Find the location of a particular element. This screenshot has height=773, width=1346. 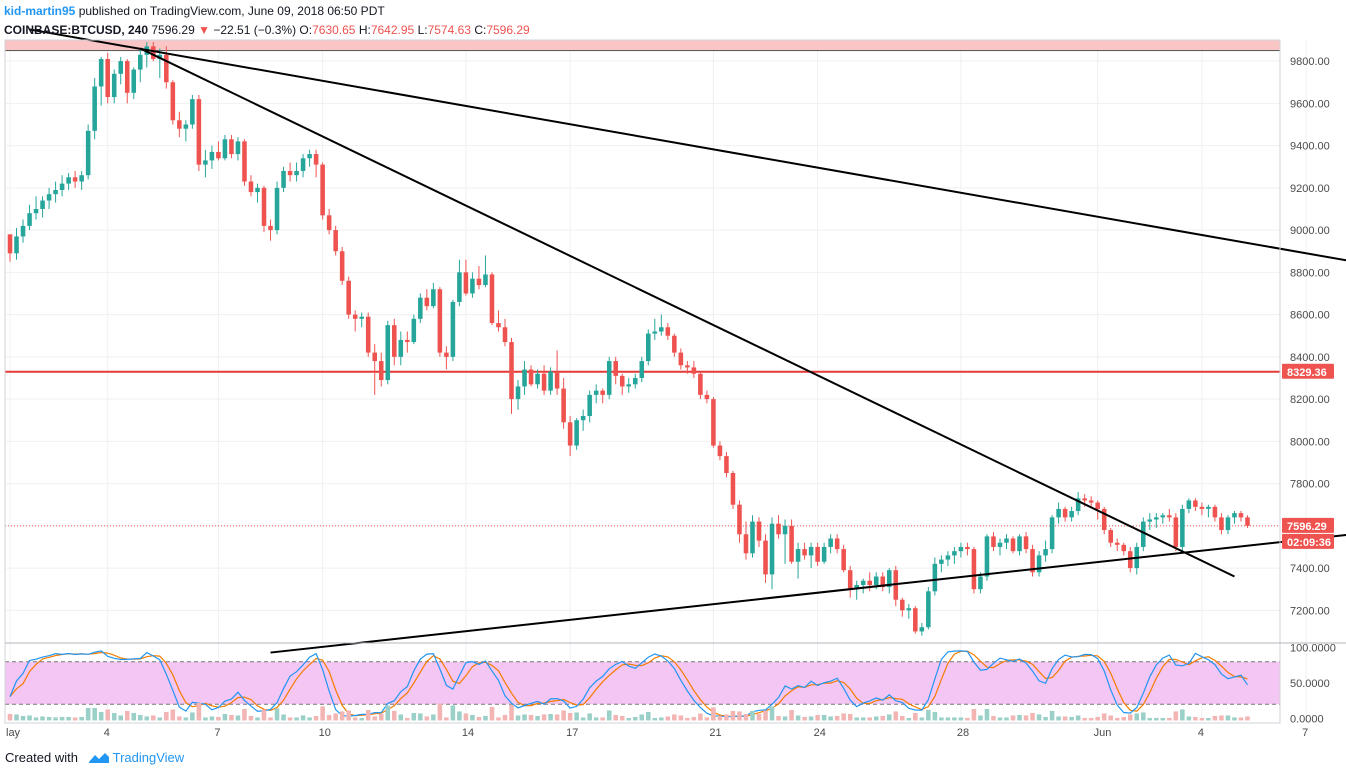

time-tick-label: 14 is located at coordinates (468, 733).